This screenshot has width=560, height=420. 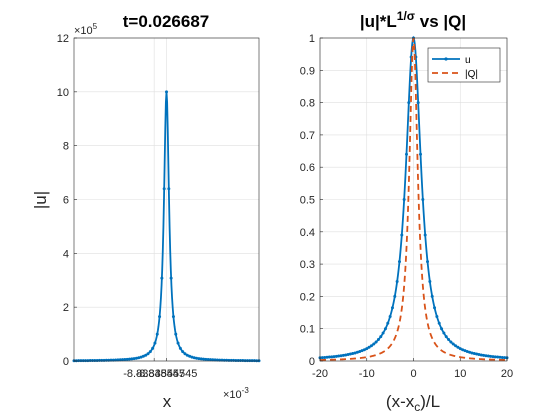 I want to click on r-ytick-label: 0.9, so click(x=307, y=71).